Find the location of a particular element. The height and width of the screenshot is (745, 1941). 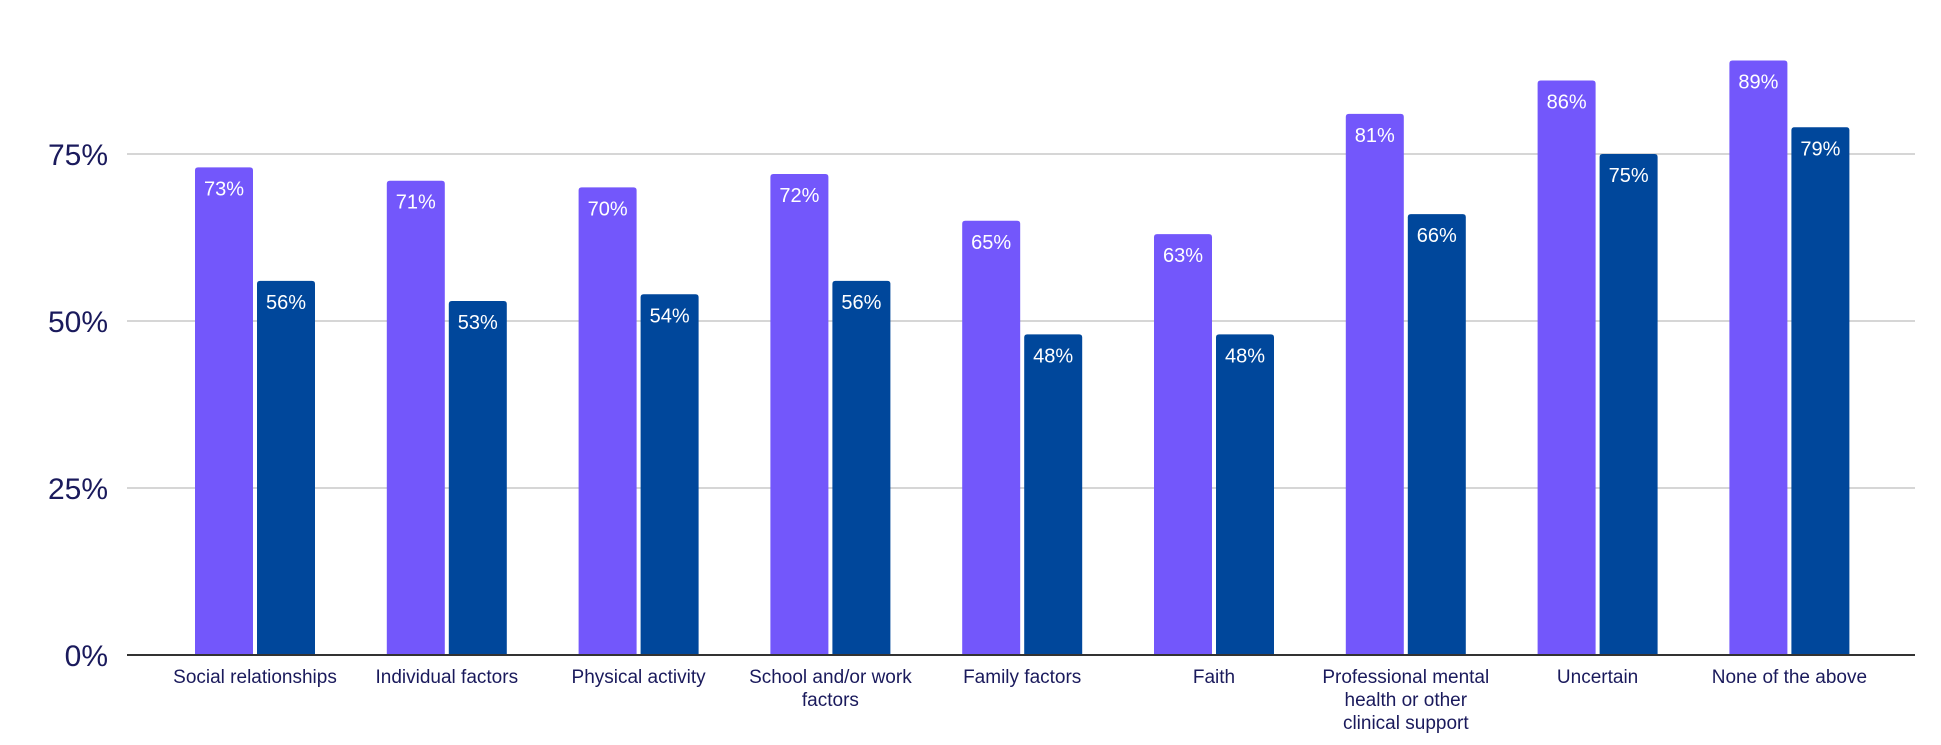

bar-data-label: 86% is located at coordinates (1567, 103).